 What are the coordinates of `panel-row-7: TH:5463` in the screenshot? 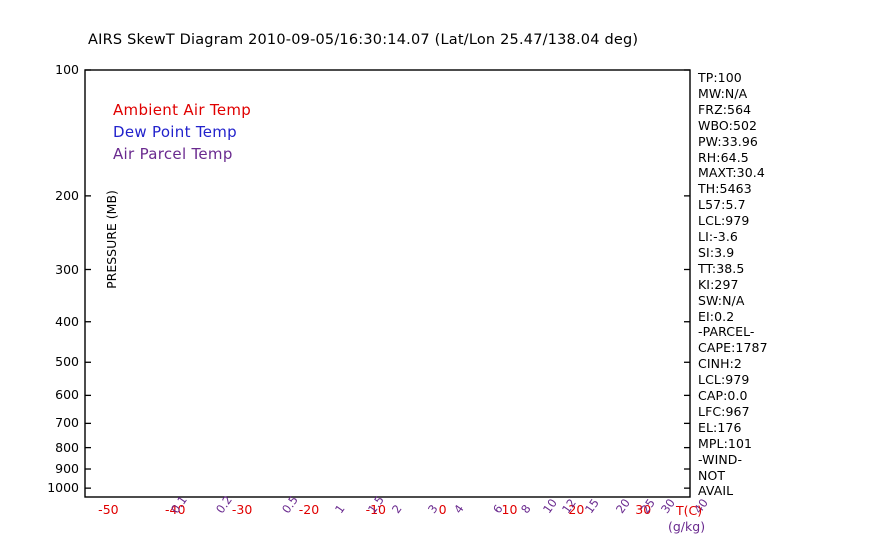 It's located at (725, 189).